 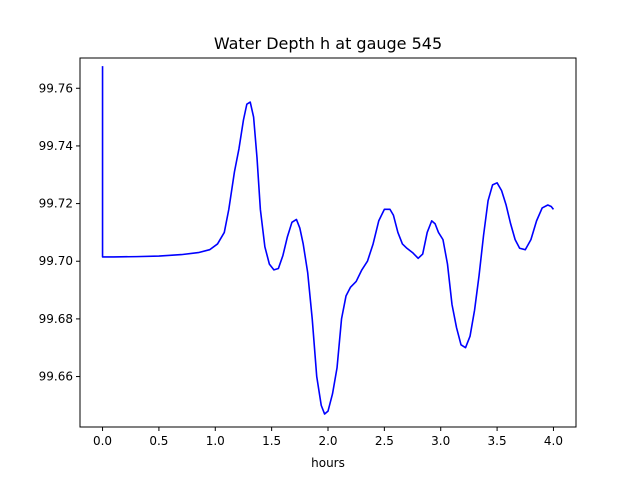 What do you see at coordinates (327, 441) in the screenshot?
I see `x-tick-label: 2.0` at bounding box center [327, 441].